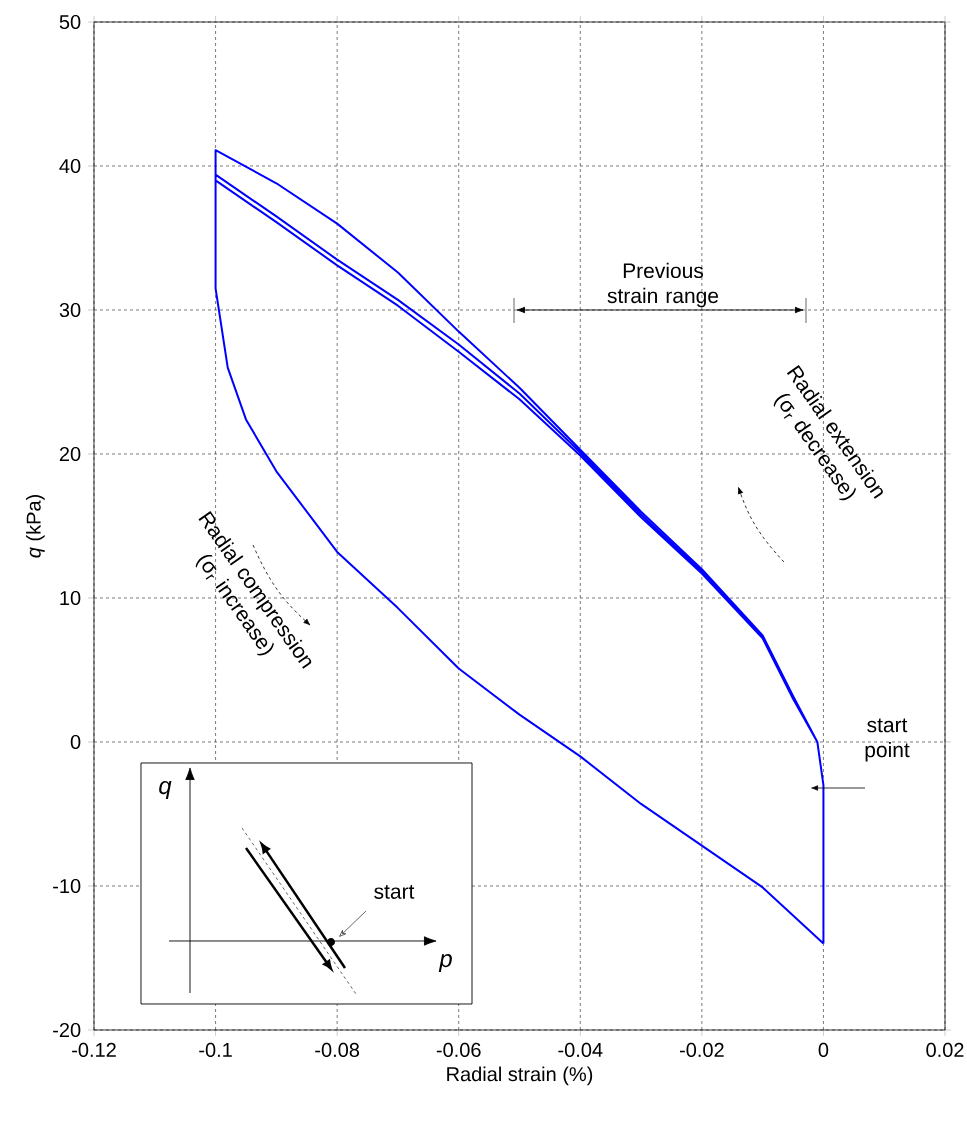 The width and height of the screenshot is (967, 1127). I want to click on x-tick-label: 0, so click(823, 1050).